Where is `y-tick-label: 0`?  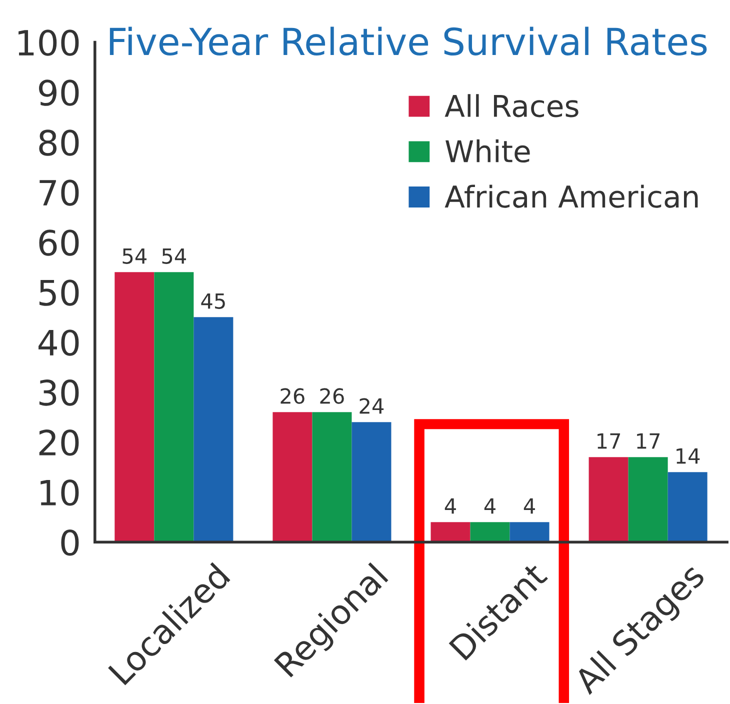
y-tick-label: 0 is located at coordinates (70, 543).